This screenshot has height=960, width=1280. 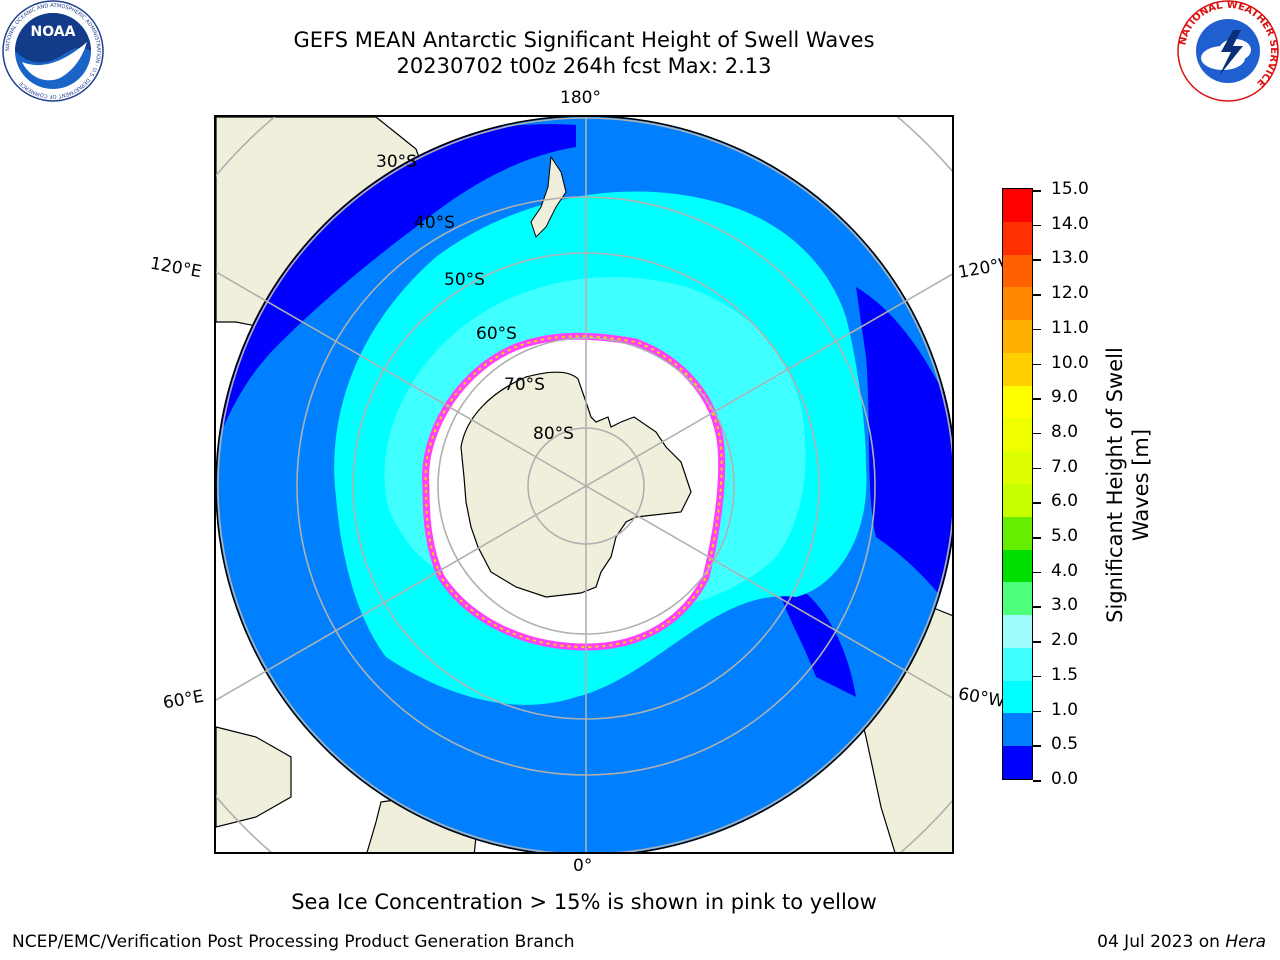 What do you see at coordinates (1065, 431) in the screenshot?
I see `colorbar-tick-label: 8.0` at bounding box center [1065, 431].